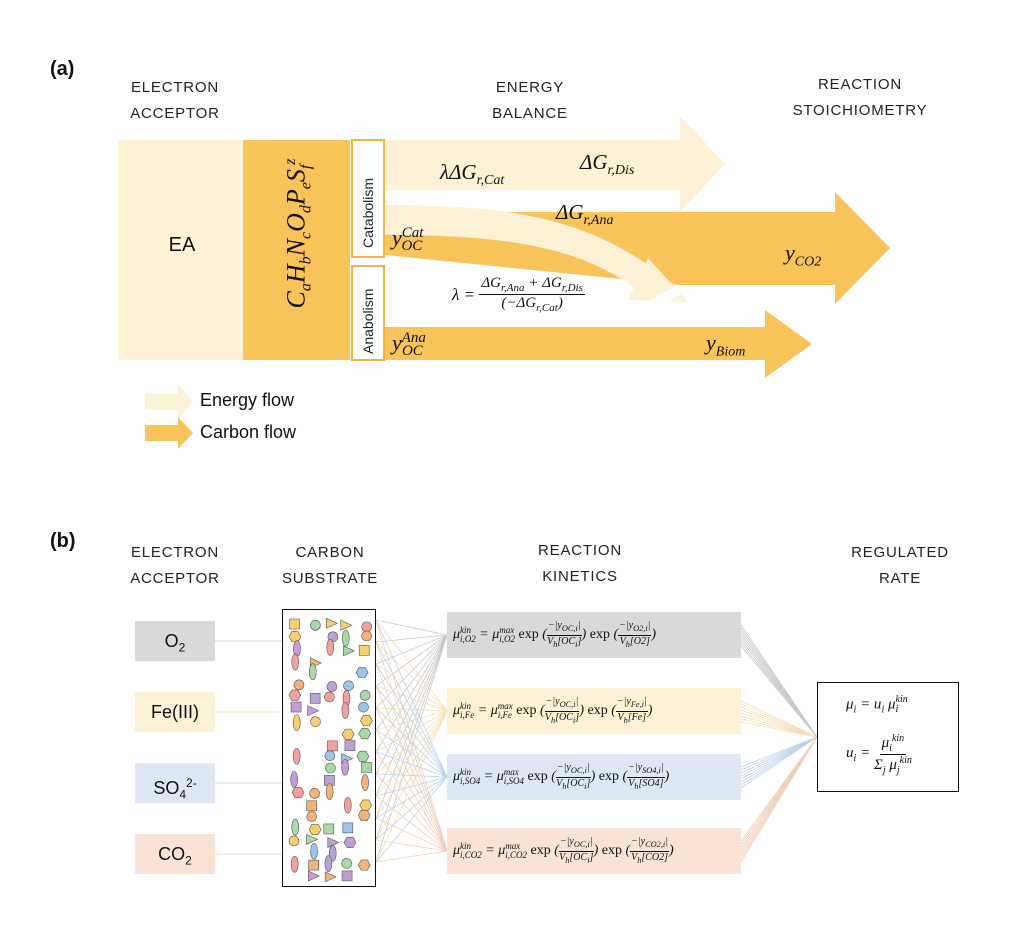 This screenshot has width=1016, height=946. I want to click on regulated-rate-box: μi = ui μ kin i ui = μikin Σj μjkin, so click(888, 737).